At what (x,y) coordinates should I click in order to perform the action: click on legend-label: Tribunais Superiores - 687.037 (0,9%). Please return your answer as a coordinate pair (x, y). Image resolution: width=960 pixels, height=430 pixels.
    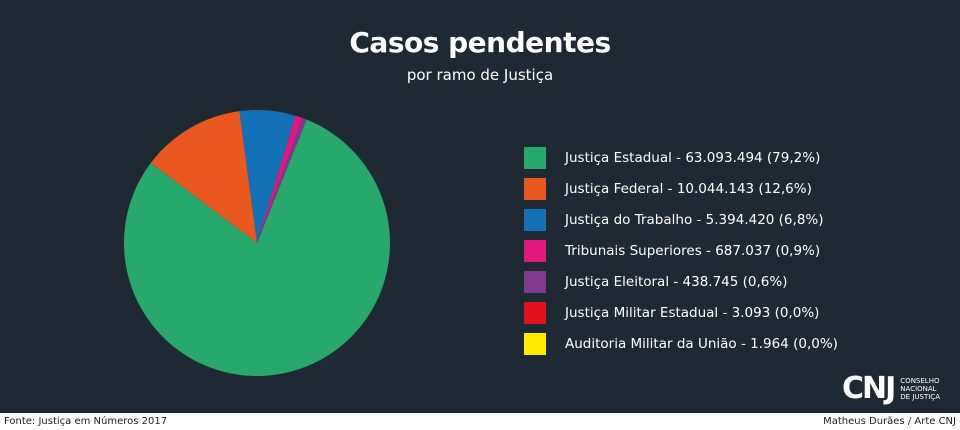
    Looking at the image, I should click on (693, 250).